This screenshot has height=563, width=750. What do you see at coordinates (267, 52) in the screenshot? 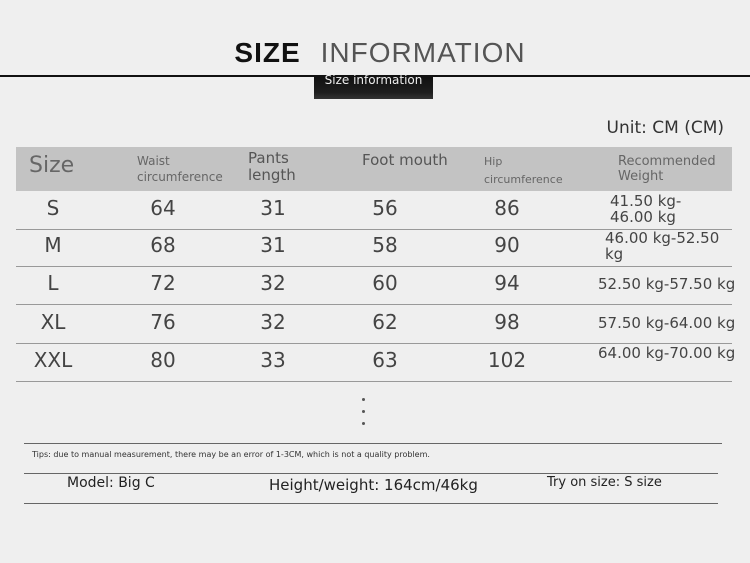
I see `title-bold: SIZE` at bounding box center [267, 52].